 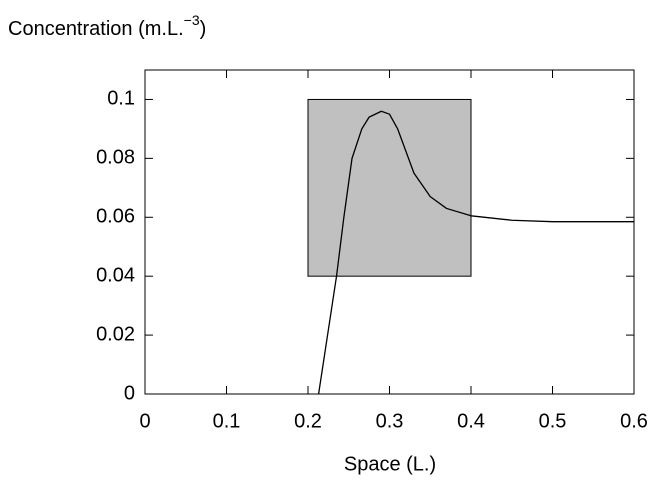 What do you see at coordinates (390, 464) in the screenshot?
I see `x-axis-label: Space (L.)` at bounding box center [390, 464].